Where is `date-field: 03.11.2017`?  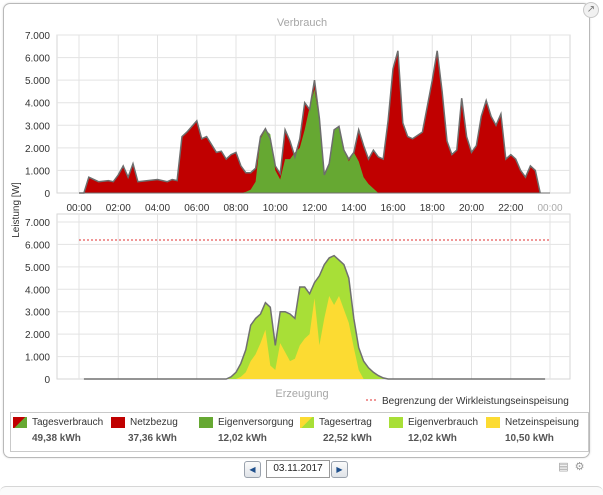 date-field: 03.11.2017 is located at coordinates (298, 469).